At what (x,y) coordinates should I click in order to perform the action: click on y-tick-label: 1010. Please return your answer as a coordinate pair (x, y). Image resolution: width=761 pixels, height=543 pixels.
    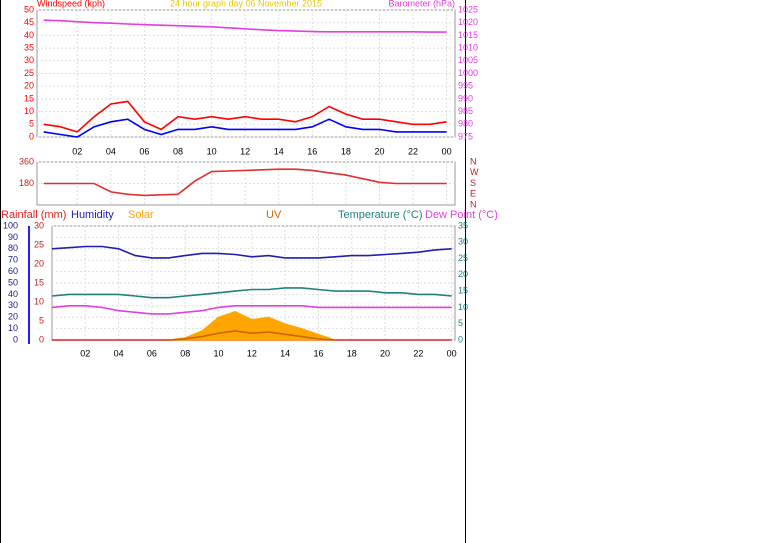
    Looking at the image, I should click on (468, 47).